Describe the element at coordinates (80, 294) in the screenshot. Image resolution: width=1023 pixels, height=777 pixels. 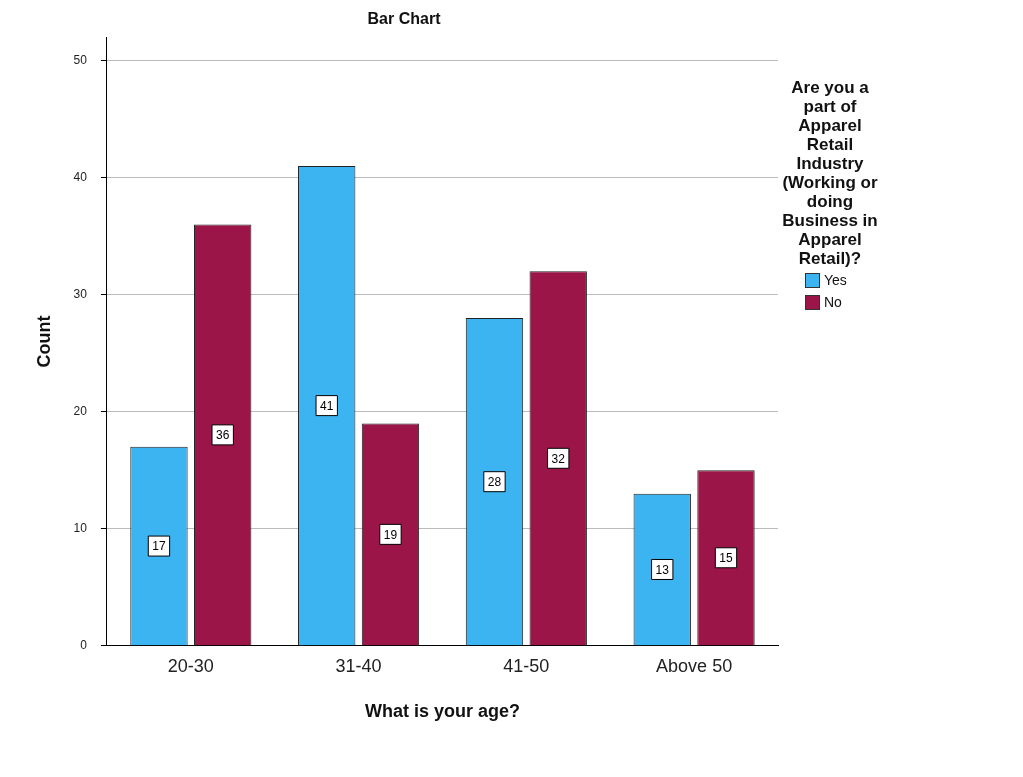
I see `y-tick-label: 30` at that location.